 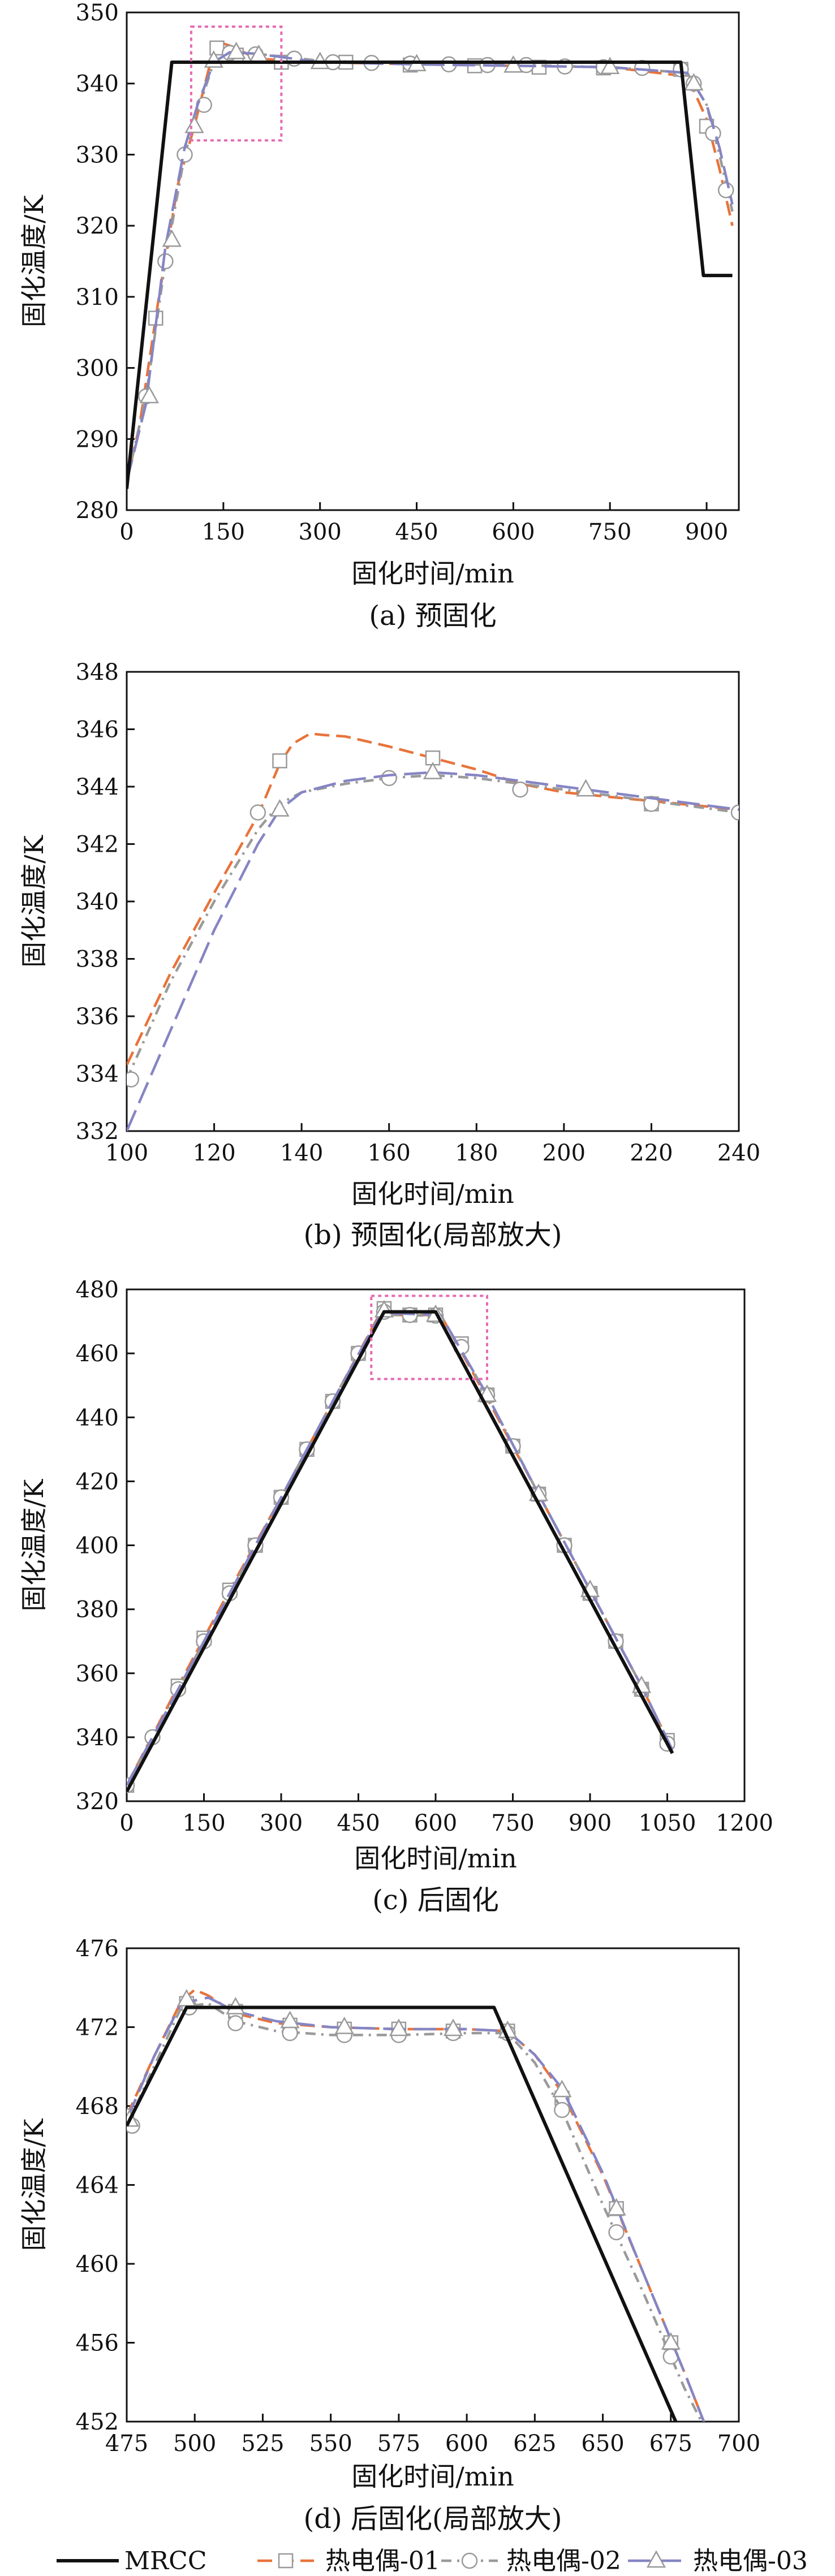 What do you see at coordinates (126, 532) in the screenshot?
I see `x-tick-label: 0` at bounding box center [126, 532].